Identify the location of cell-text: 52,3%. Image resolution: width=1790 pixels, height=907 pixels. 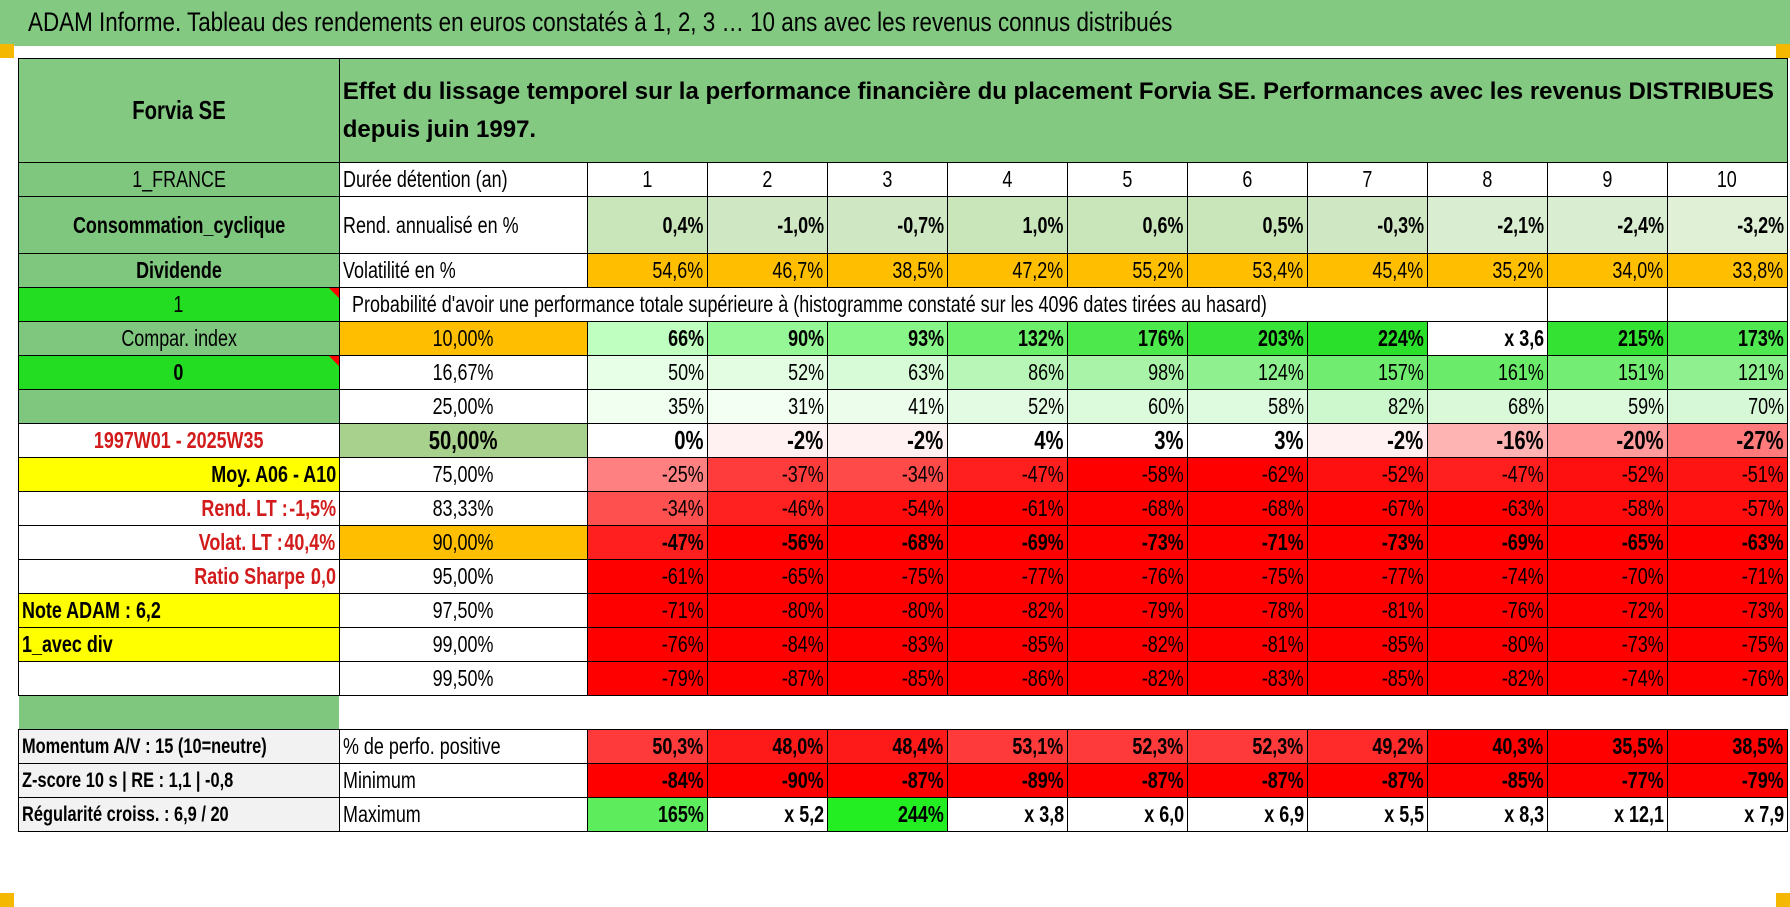
(1278, 746).